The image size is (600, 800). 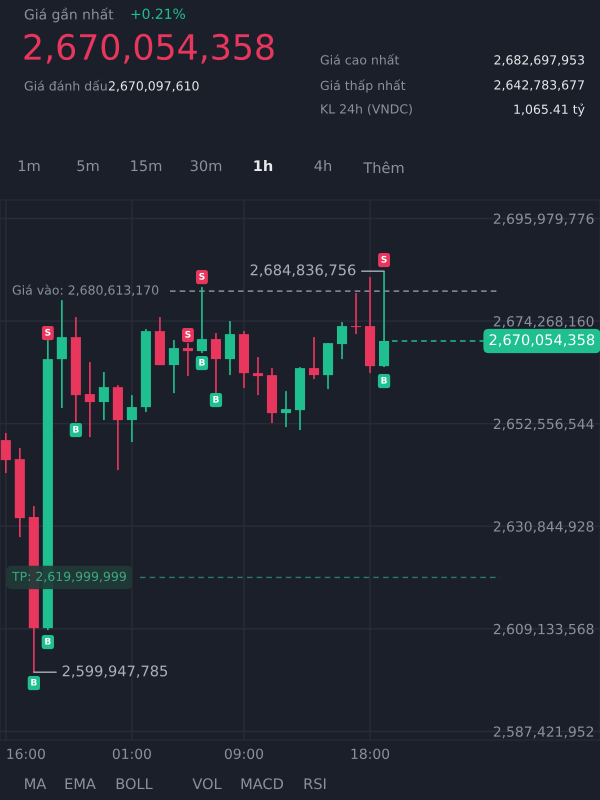 I want to click on ref-line-label: Giá vào: 2,680,613,170, so click(x=85, y=290).